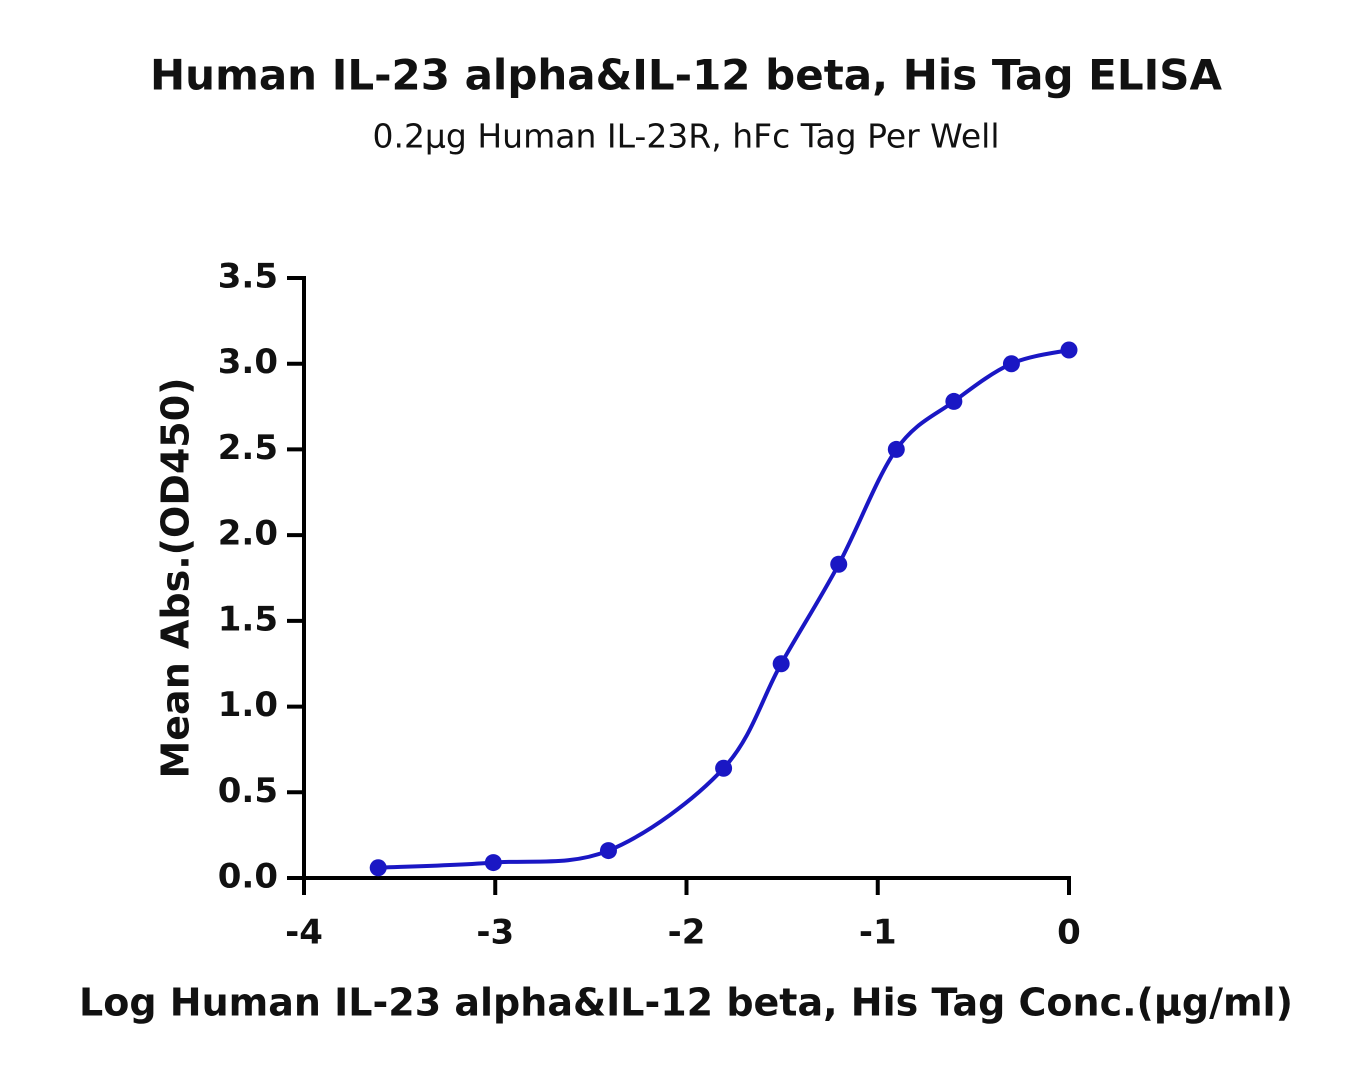  I want to click on x-tick-label: -3, so click(495, 933).